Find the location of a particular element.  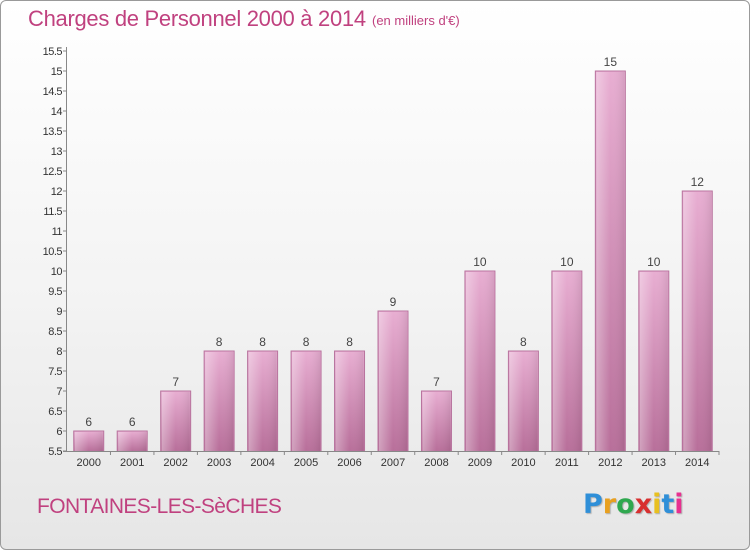

x-tick-label: 2013 is located at coordinates (654, 463).